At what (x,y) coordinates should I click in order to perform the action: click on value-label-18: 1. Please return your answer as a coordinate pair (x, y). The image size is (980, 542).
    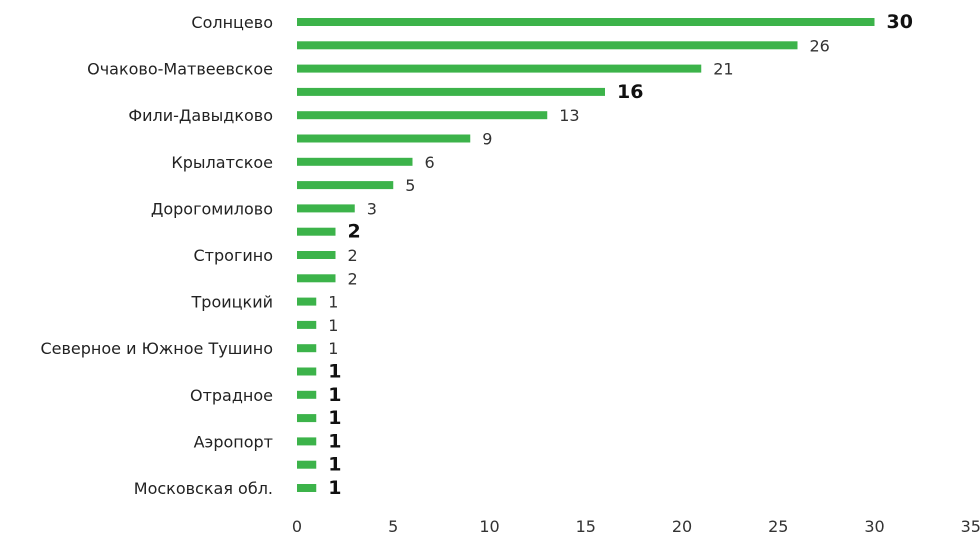
    Looking at the image, I should click on (334, 441).